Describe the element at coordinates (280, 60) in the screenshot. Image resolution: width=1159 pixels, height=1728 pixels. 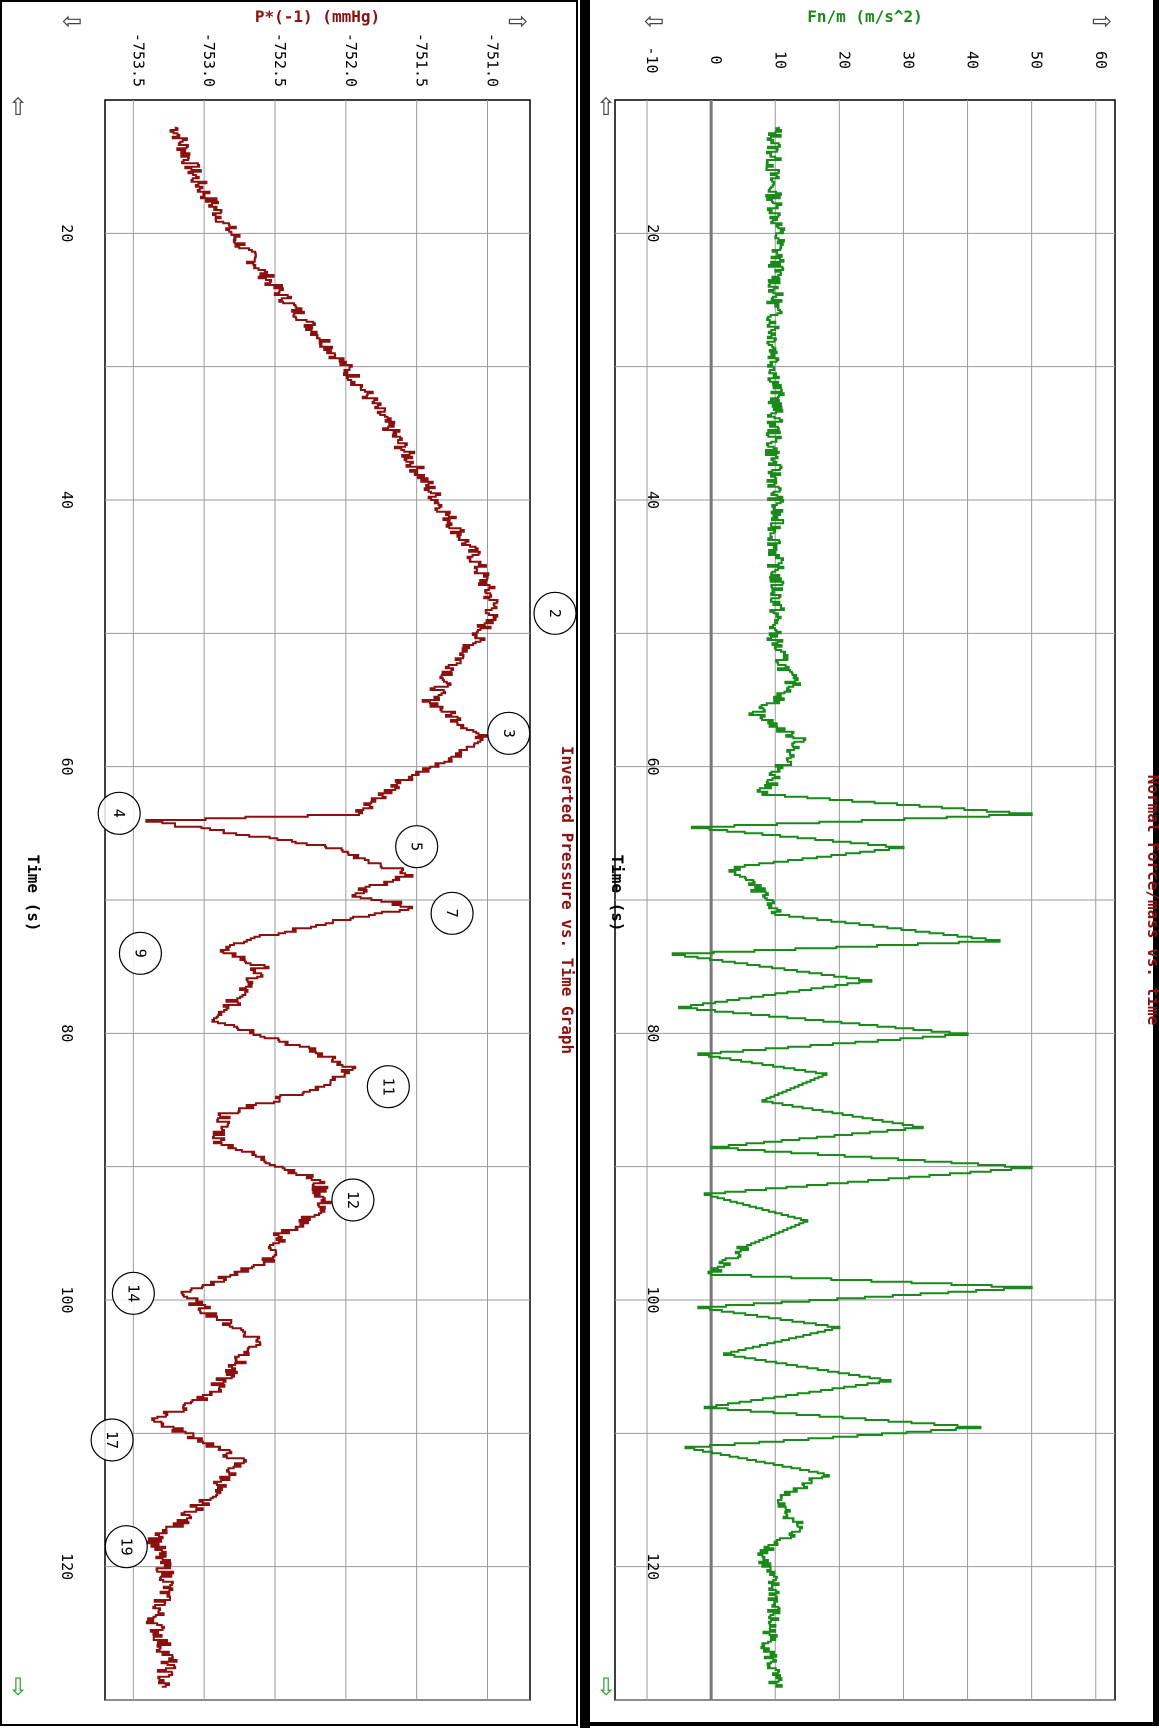
I see `pressure-y-tick-label: -752.5` at that location.